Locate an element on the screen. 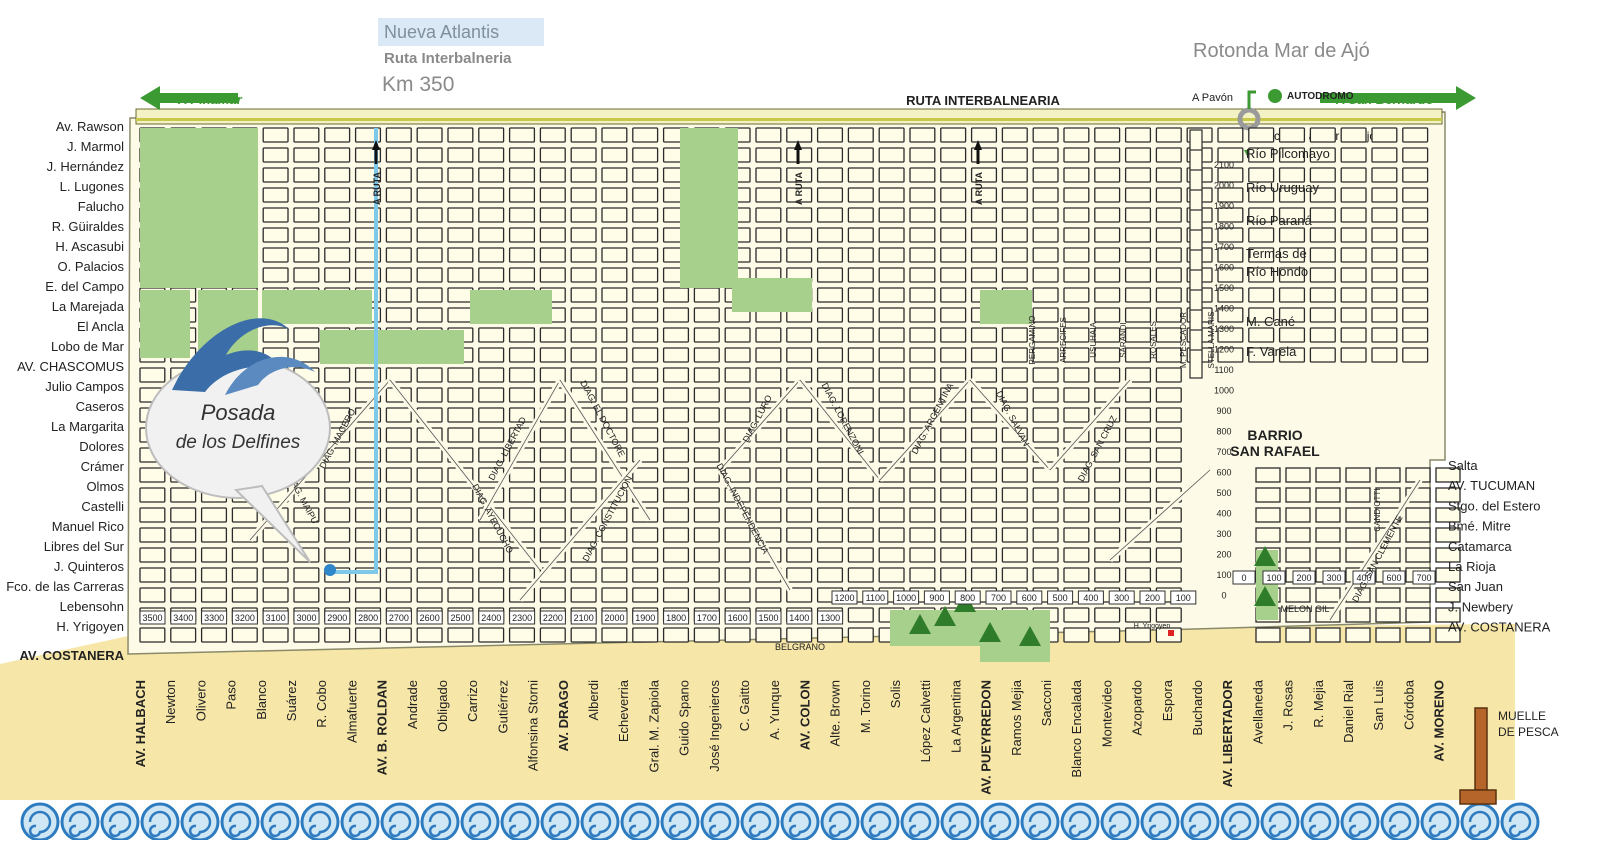 The height and width of the screenshot is (864, 1600). street-label: Paso is located at coordinates (231, 695).